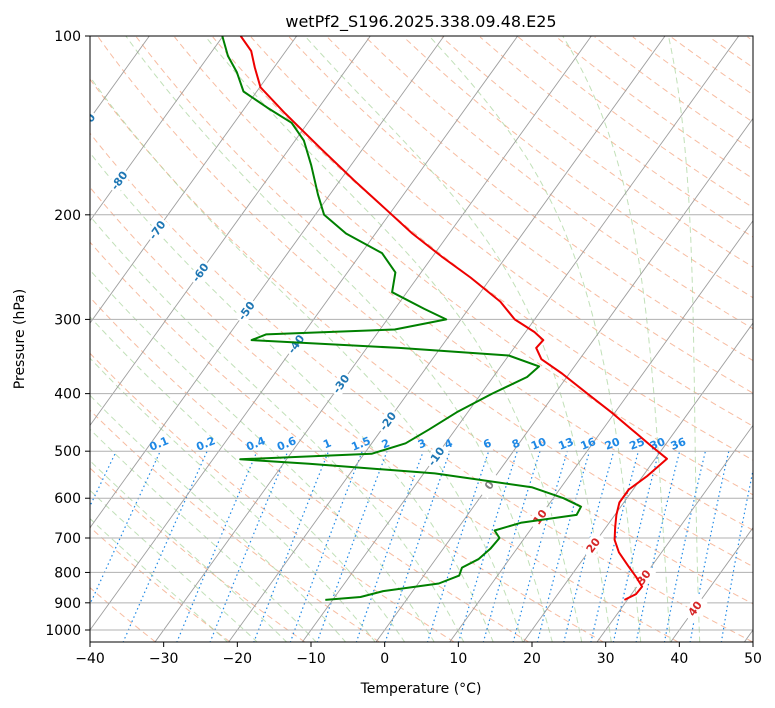  What do you see at coordinates (487, 443) in the screenshot?
I see `mixing-ratio-label: 6` at bounding box center [487, 443].